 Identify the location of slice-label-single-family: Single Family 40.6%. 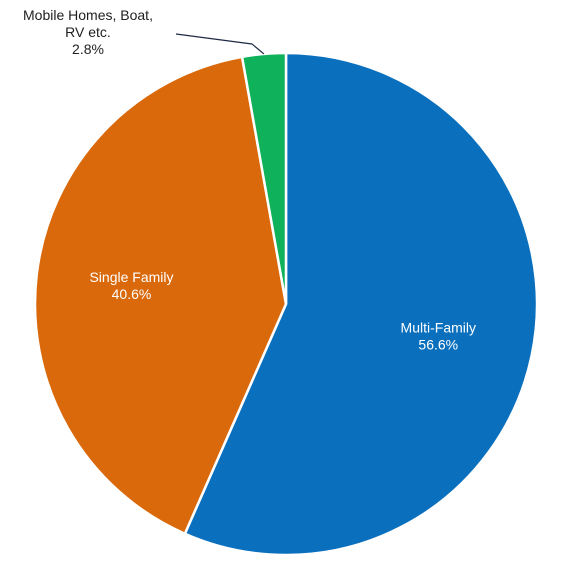
(131, 285).